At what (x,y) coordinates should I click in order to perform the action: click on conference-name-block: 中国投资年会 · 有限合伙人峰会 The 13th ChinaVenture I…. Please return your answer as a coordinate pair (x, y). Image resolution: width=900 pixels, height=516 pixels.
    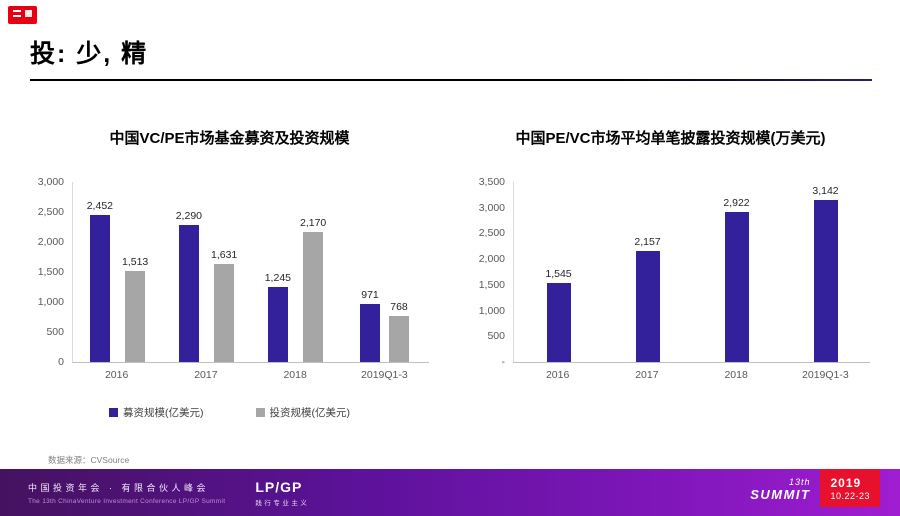
    Looking at the image, I should click on (126, 493).